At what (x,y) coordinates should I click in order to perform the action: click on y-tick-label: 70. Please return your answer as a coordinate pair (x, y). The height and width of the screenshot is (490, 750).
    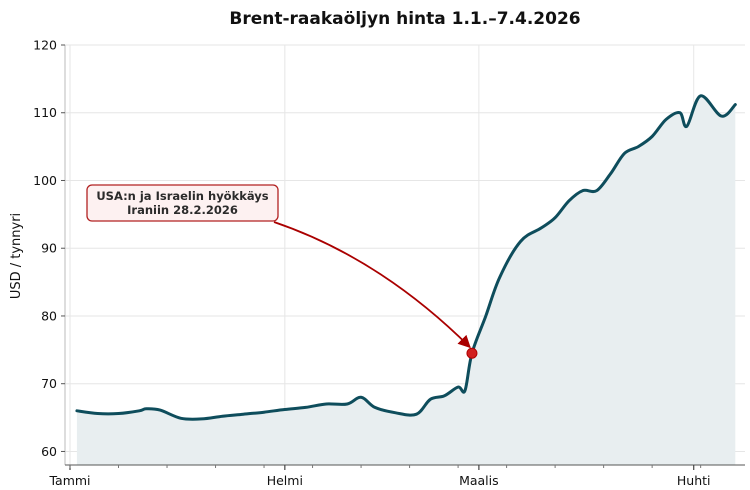
    Looking at the image, I should click on (49, 383).